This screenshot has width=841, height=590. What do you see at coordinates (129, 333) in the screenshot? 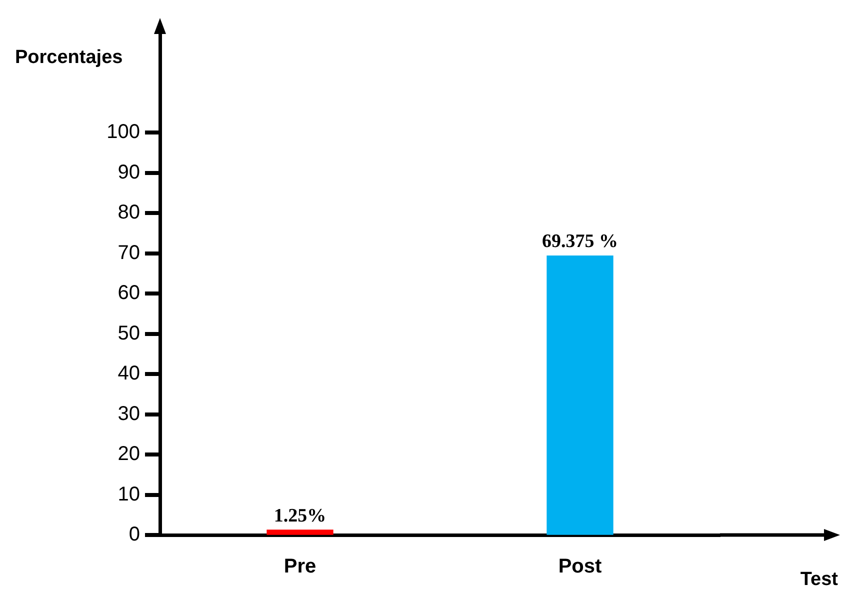
I see `y-tick-label: 50` at bounding box center [129, 333].